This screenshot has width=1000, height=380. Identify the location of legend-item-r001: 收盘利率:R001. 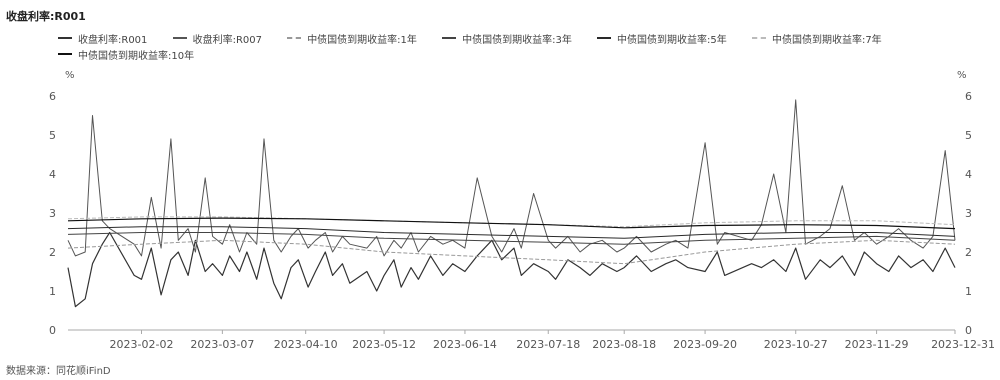
(102, 38).